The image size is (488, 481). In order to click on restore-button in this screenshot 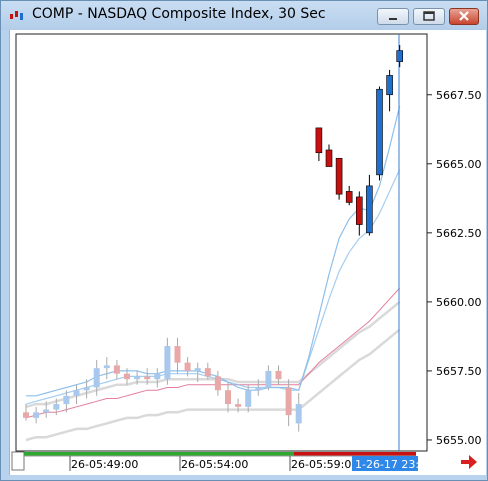, I will do `click(429, 16)`.